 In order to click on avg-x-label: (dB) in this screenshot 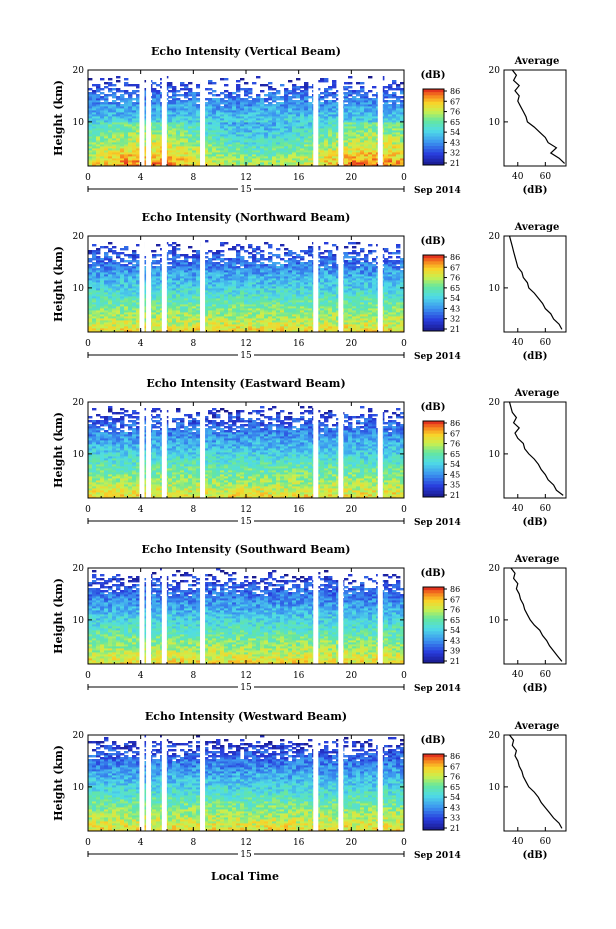, I will do `click(535, 190)`.